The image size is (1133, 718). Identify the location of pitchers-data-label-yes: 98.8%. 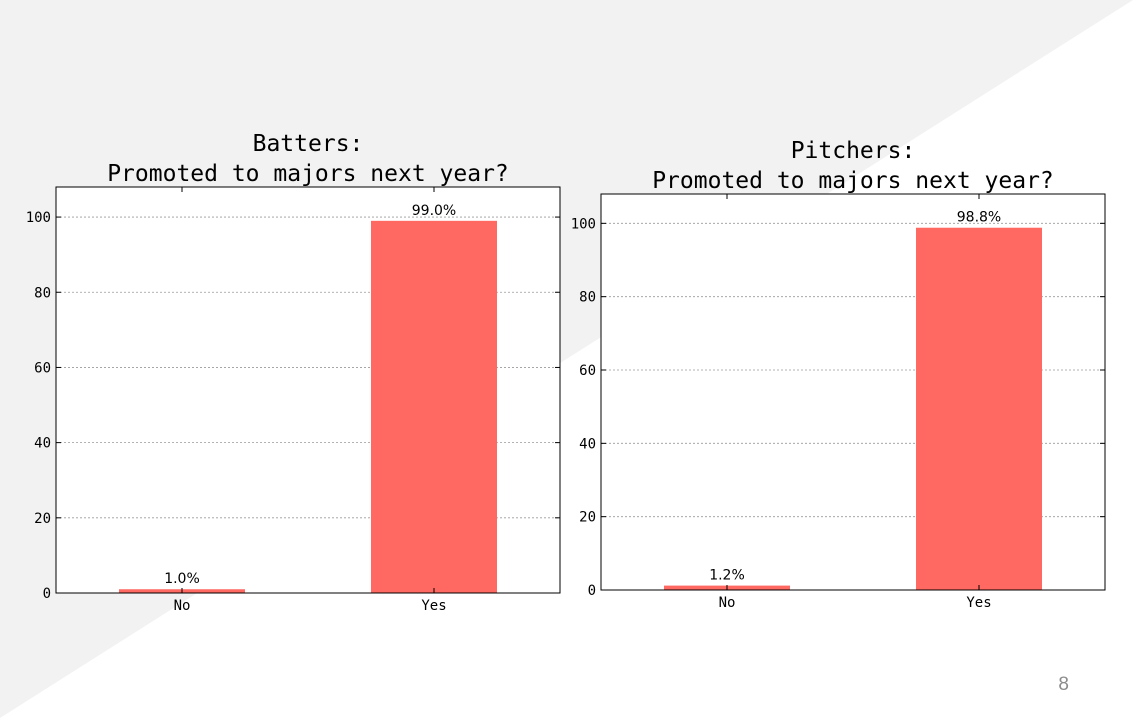
(979, 218).